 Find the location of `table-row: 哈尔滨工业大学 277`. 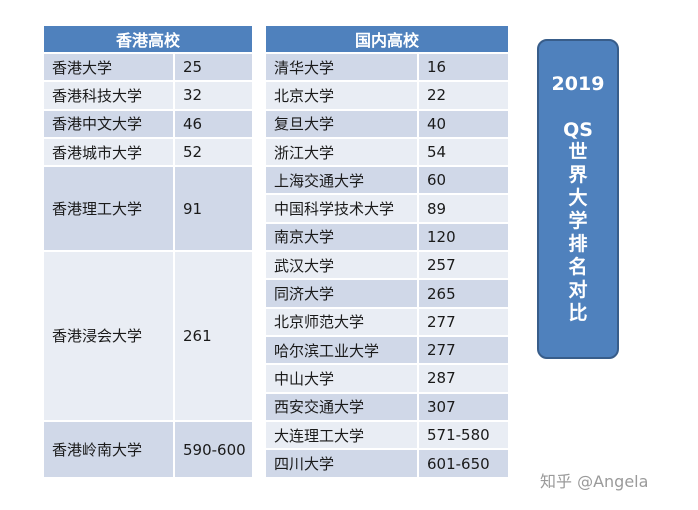

table-row: 哈尔滨工业大学 277 is located at coordinates (387, 349).